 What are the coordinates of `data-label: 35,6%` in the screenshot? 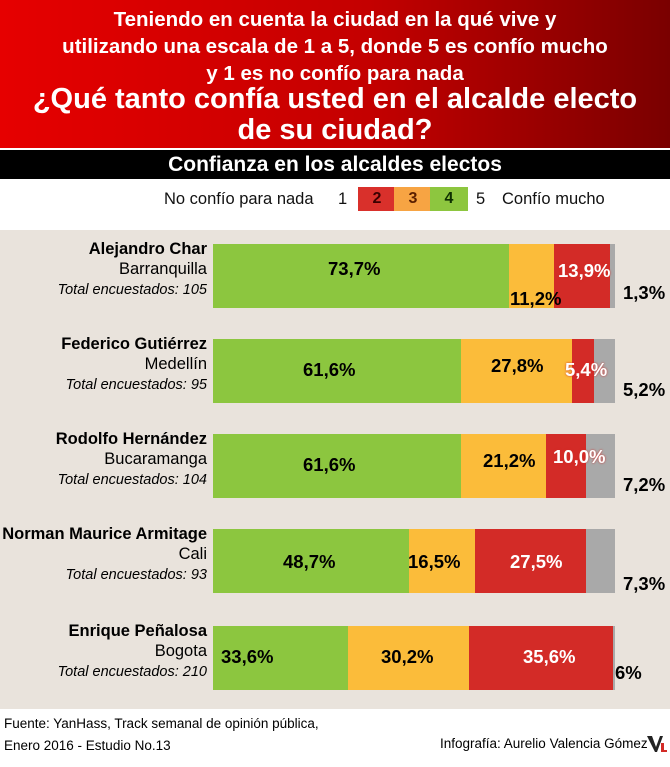 It's located at (549, 656).